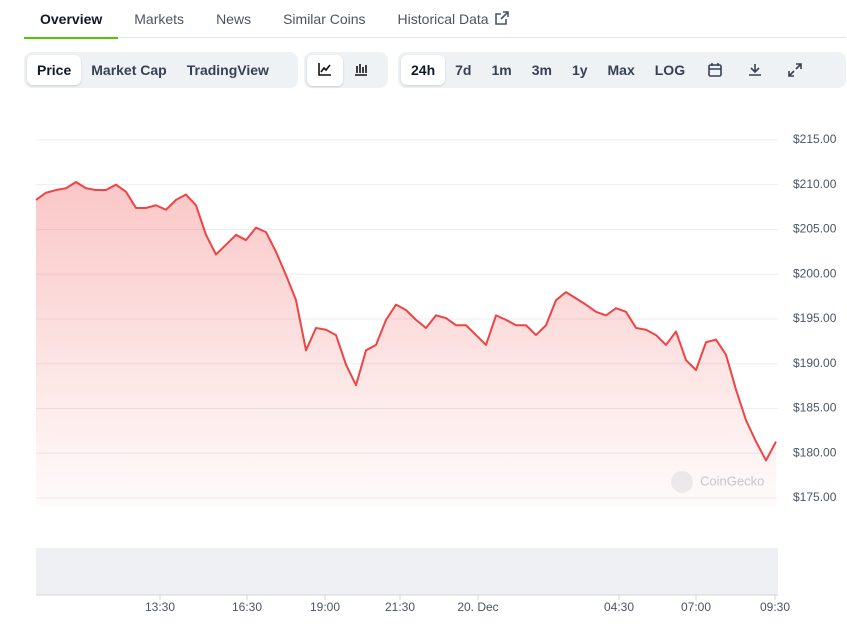  I want to click on range-button: LOG, so click(670, 70).